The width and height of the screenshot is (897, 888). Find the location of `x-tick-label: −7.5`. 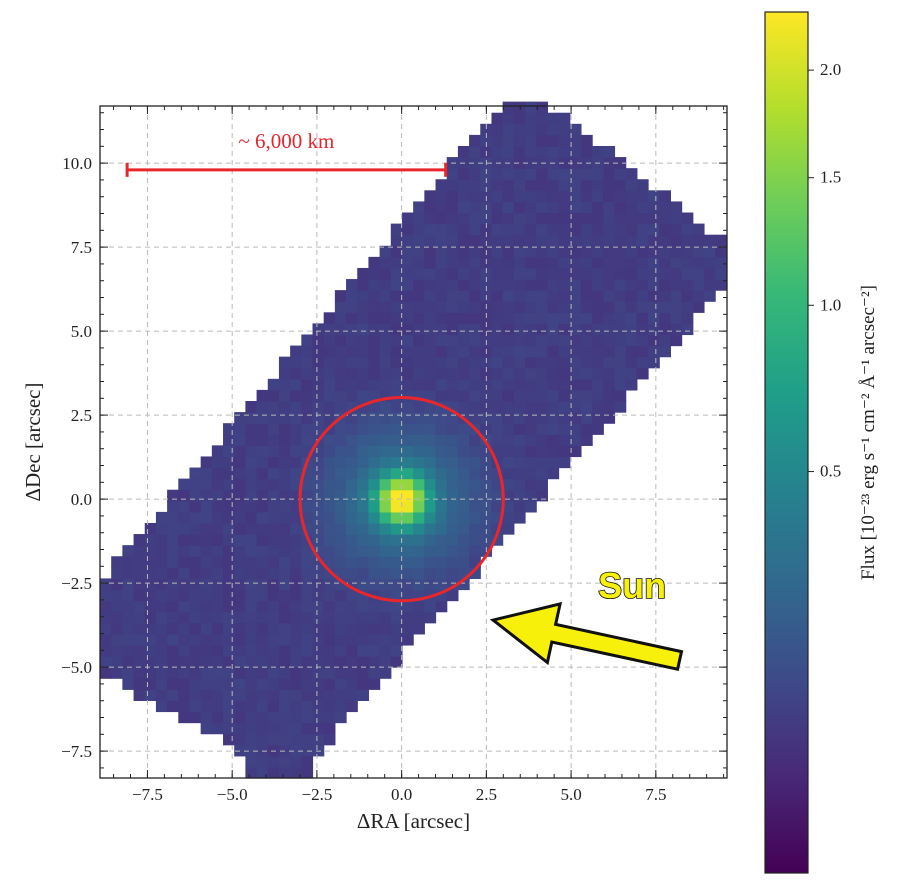

x-tick-label: −7.5 is located at coordinates (147, 794).